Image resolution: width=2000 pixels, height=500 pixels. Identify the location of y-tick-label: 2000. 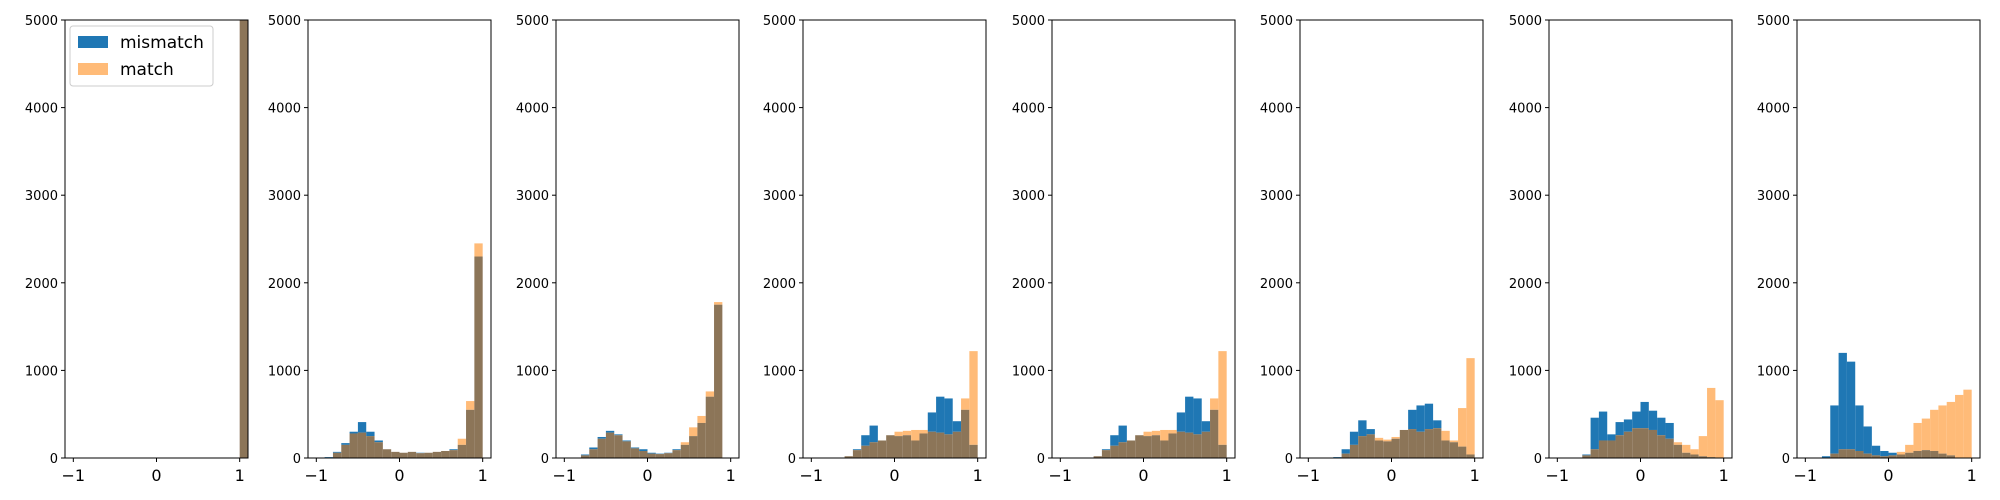
(1773, 284).